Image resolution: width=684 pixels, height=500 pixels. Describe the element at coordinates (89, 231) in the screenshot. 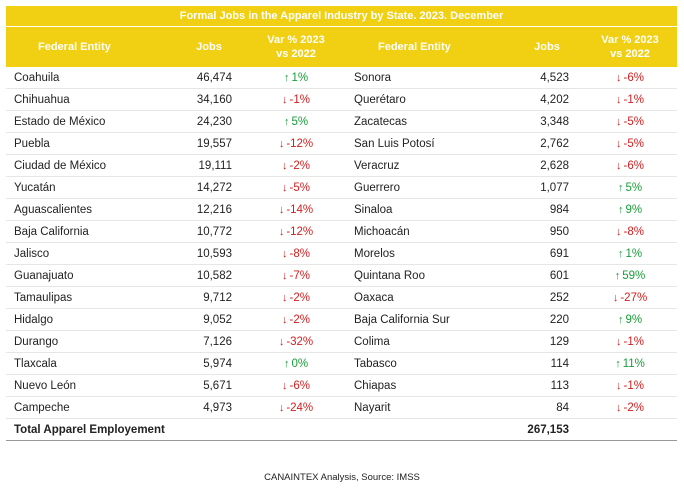

I see `entity-cell-left: Baja California` at that location.